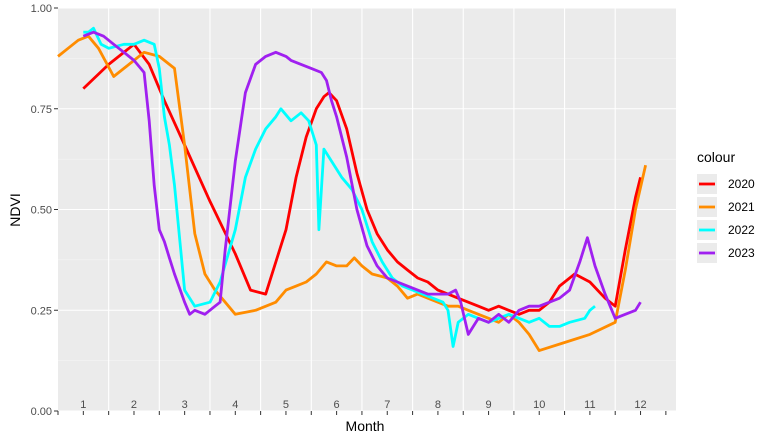 The image size is (773, 442). I want to click on month-label: 4, so click(235, 405).